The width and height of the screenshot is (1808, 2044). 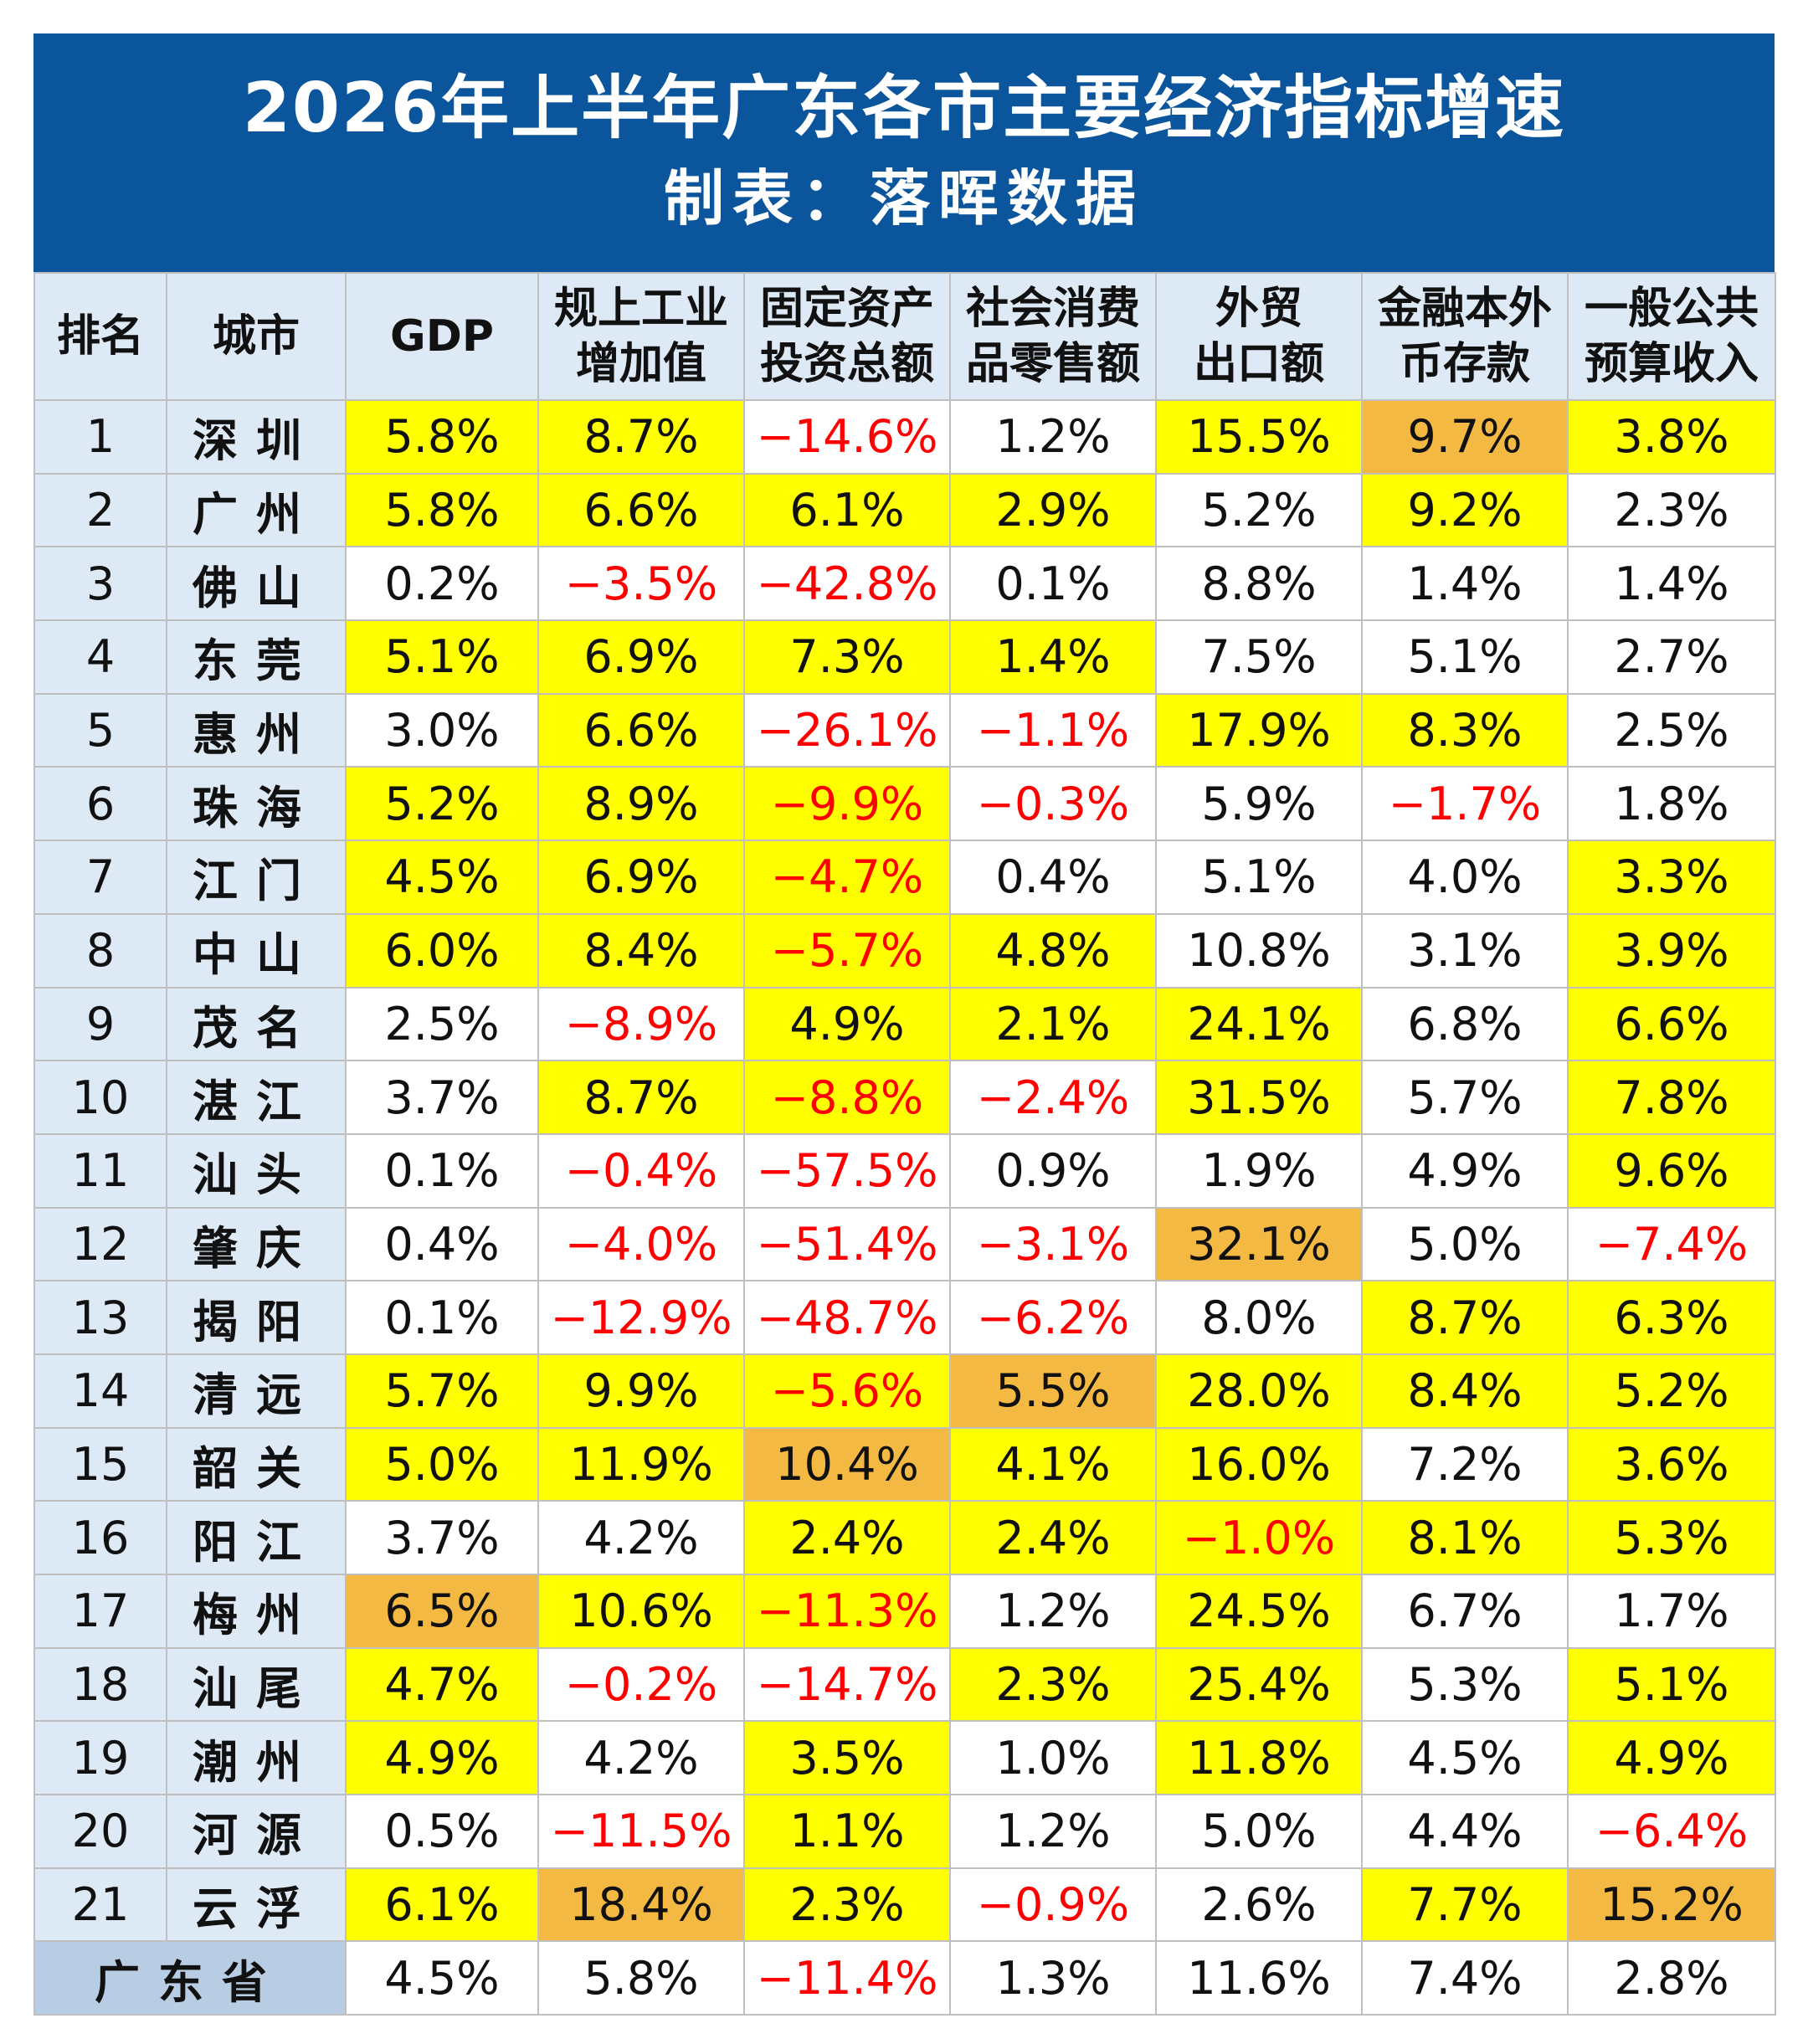 I want to click on value-cell: 1.7%, so click(x=1671, y=1611).